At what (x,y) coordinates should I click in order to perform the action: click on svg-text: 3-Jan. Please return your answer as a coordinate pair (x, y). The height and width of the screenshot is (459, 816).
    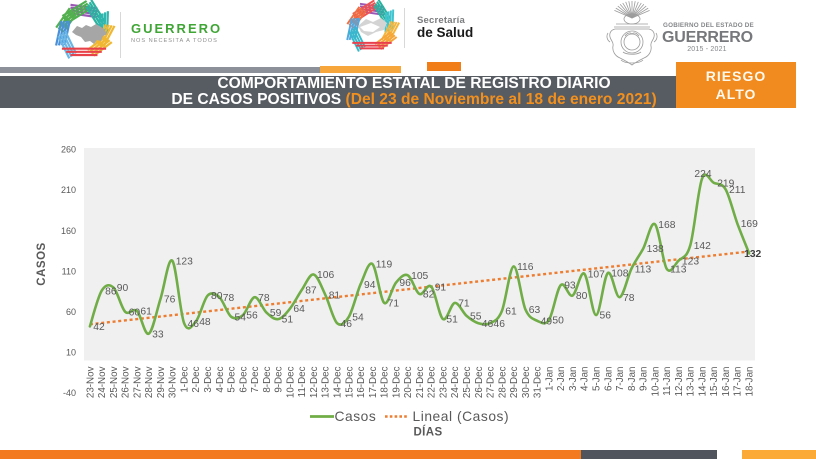
    Looking at the image, I should click on (573, 379).